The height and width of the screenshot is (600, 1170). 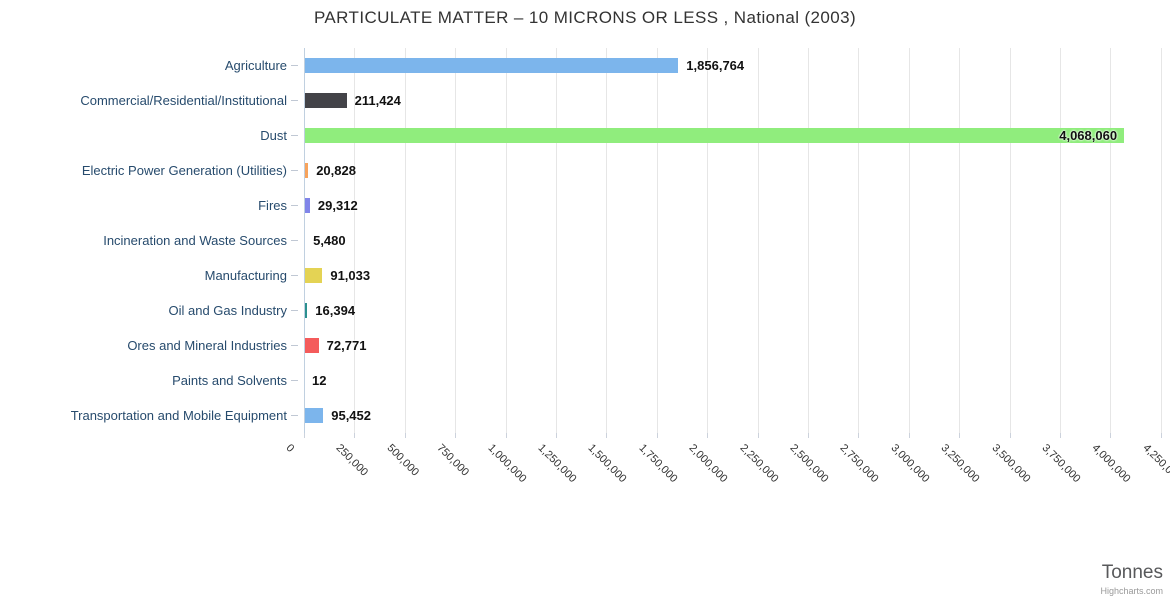 What do you see at coordinates (507, 464) in the screenshot?
I see `value-axis-tick-label: 1,000,000` at bounding box center [507, 464].